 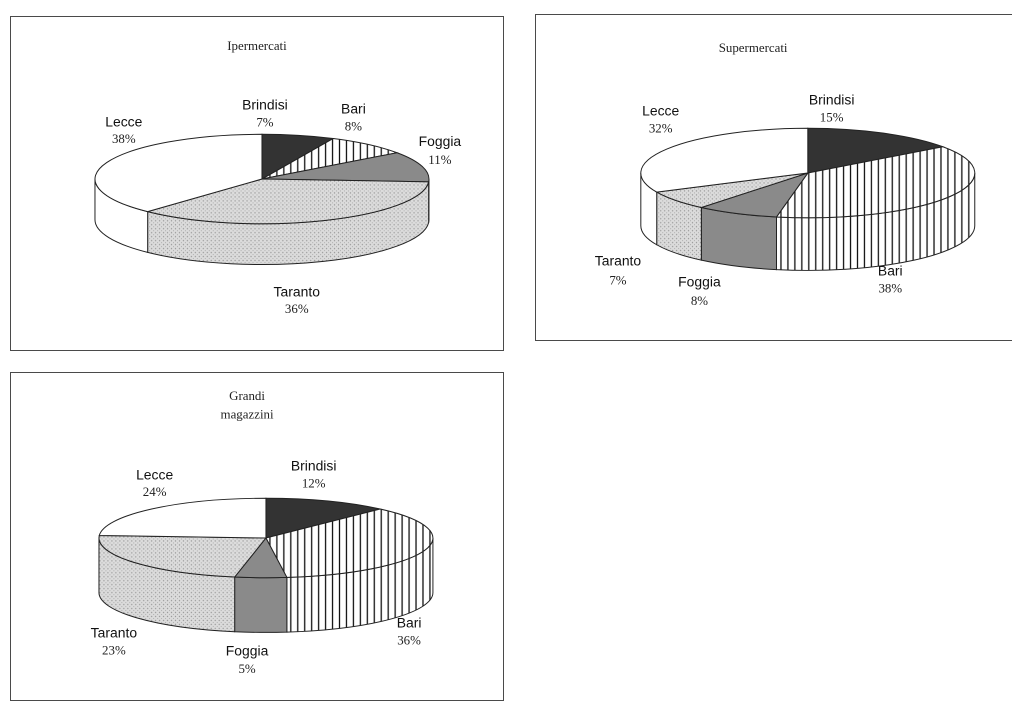 What do you see at coordinates (264, 121) in the screenshot?
I see `pct-brindisi: 7%` at bounding box center [264, 121].